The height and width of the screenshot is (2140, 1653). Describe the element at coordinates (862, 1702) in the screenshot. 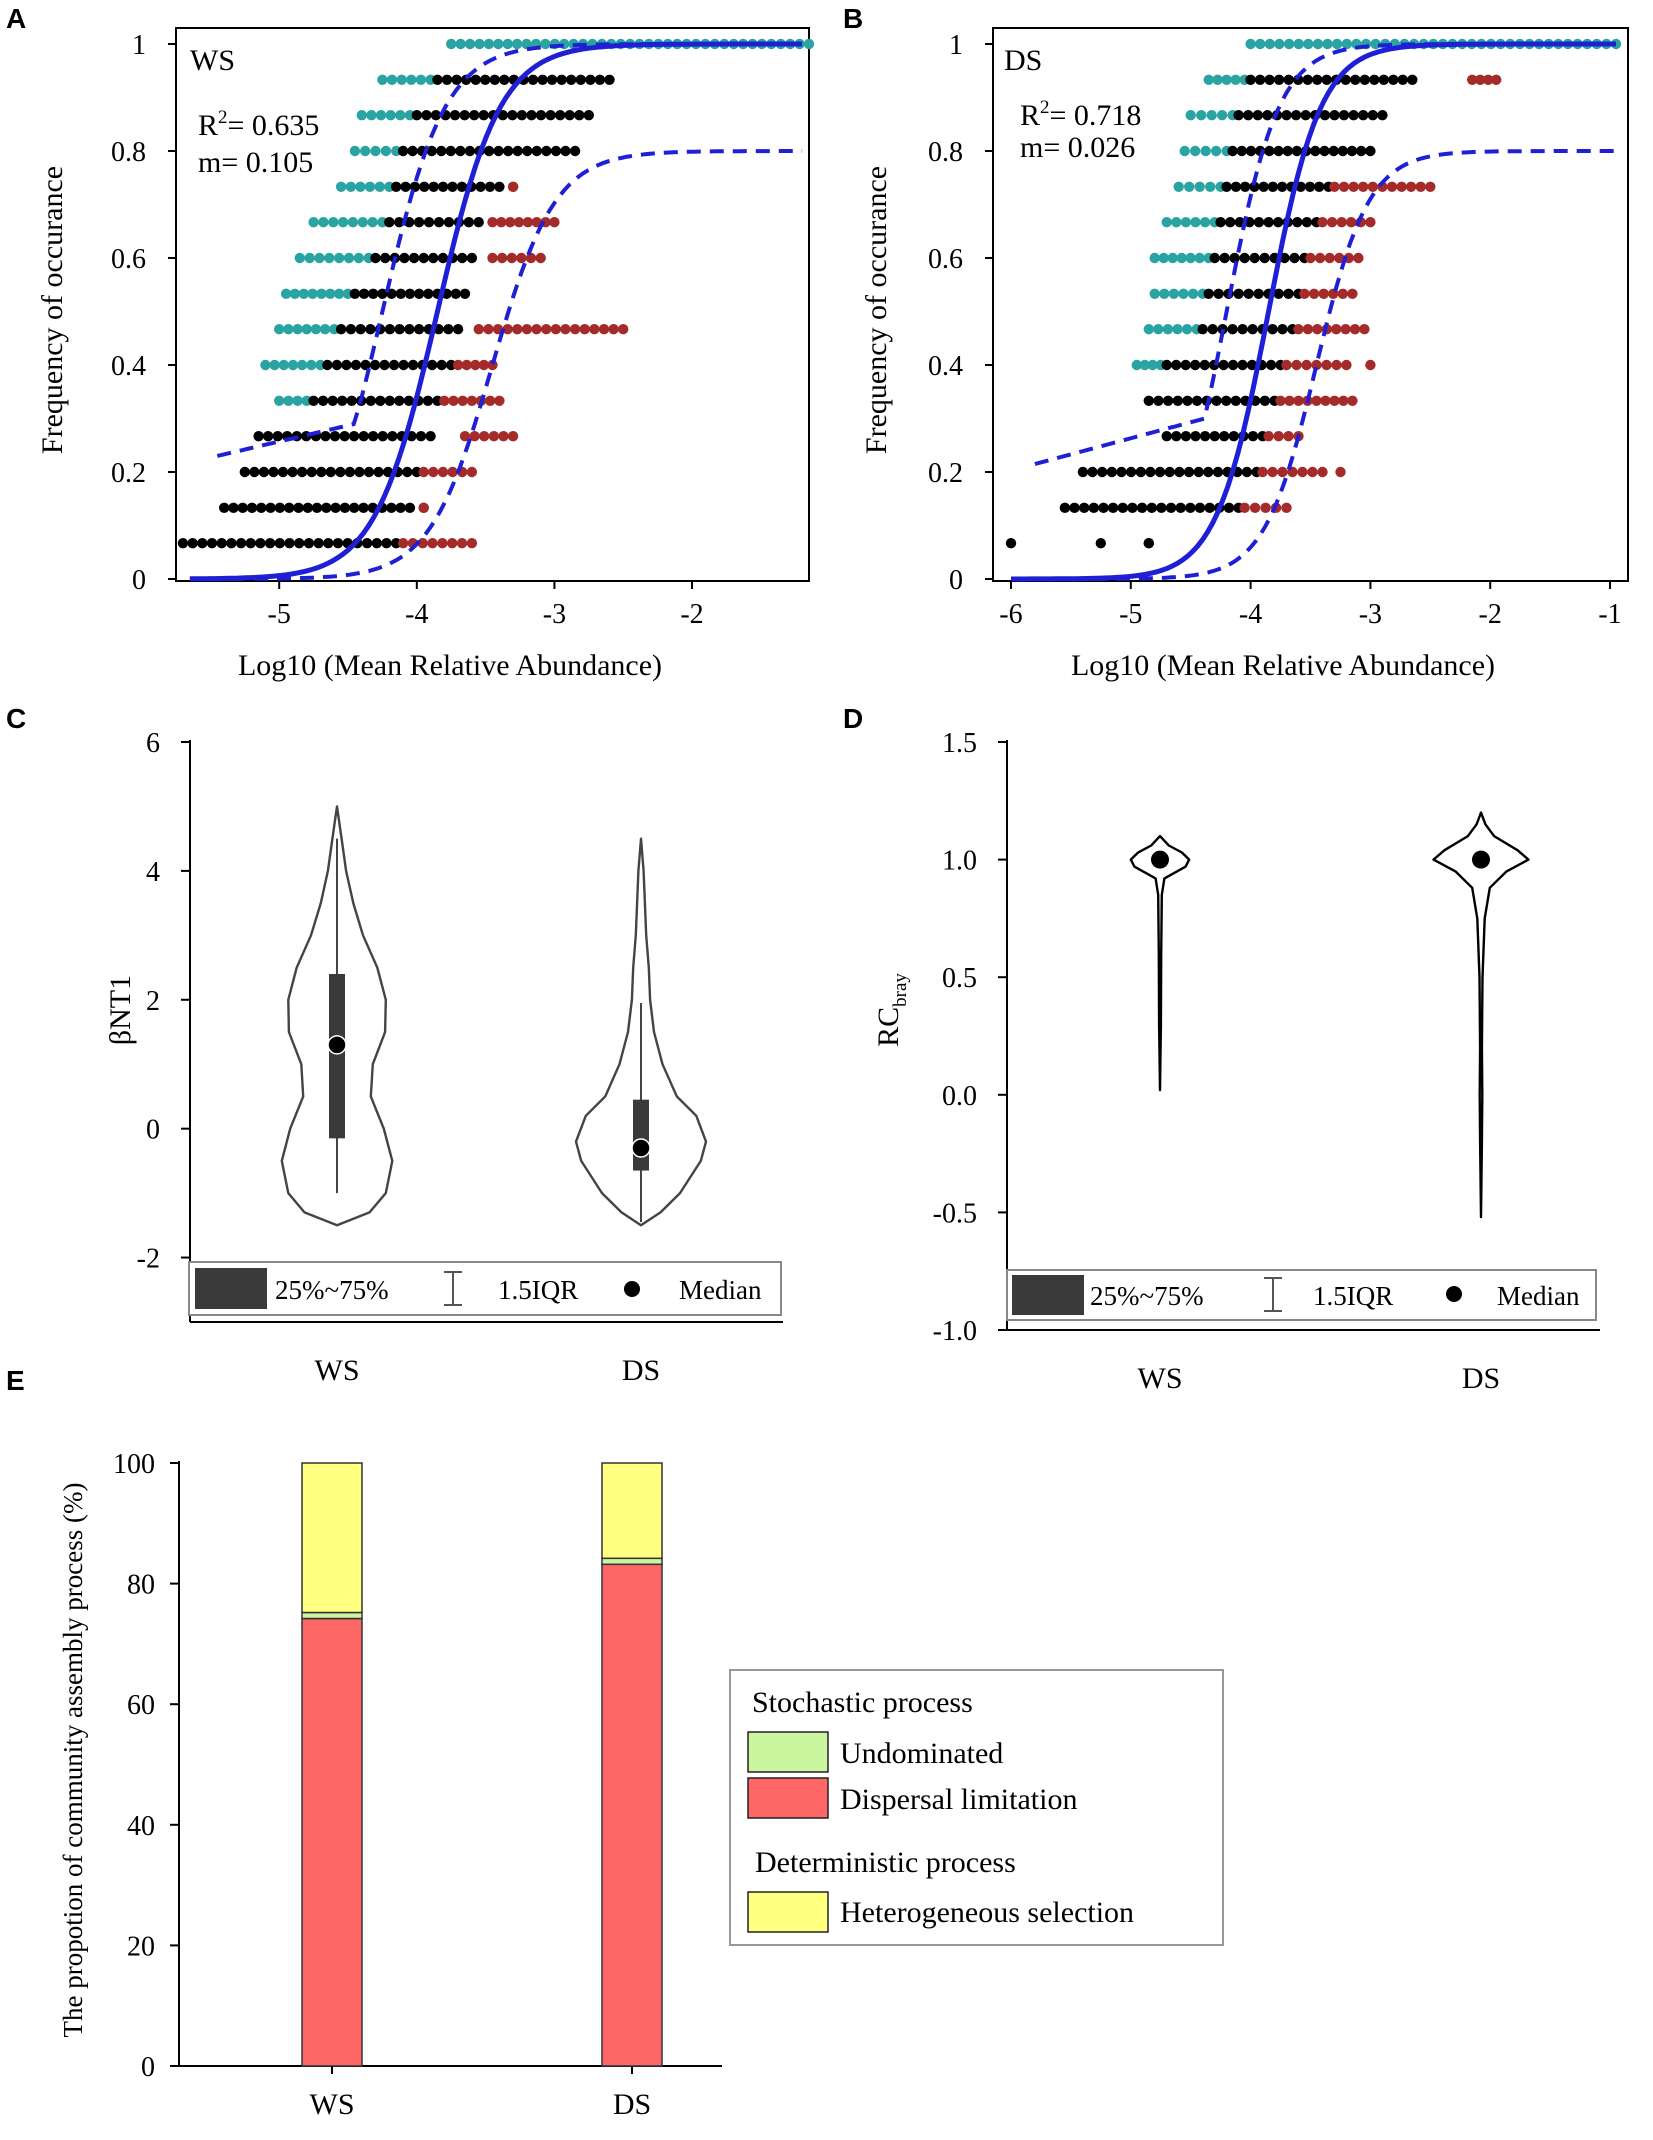

I see `legend-group-title: Stochastic process` at that location.